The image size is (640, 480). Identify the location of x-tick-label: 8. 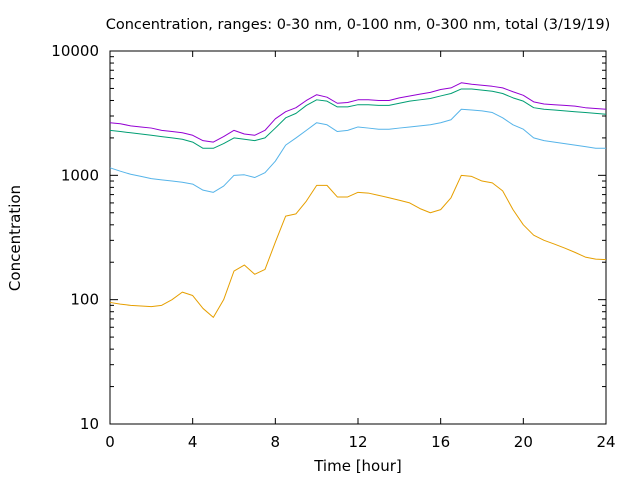
(276, 442).